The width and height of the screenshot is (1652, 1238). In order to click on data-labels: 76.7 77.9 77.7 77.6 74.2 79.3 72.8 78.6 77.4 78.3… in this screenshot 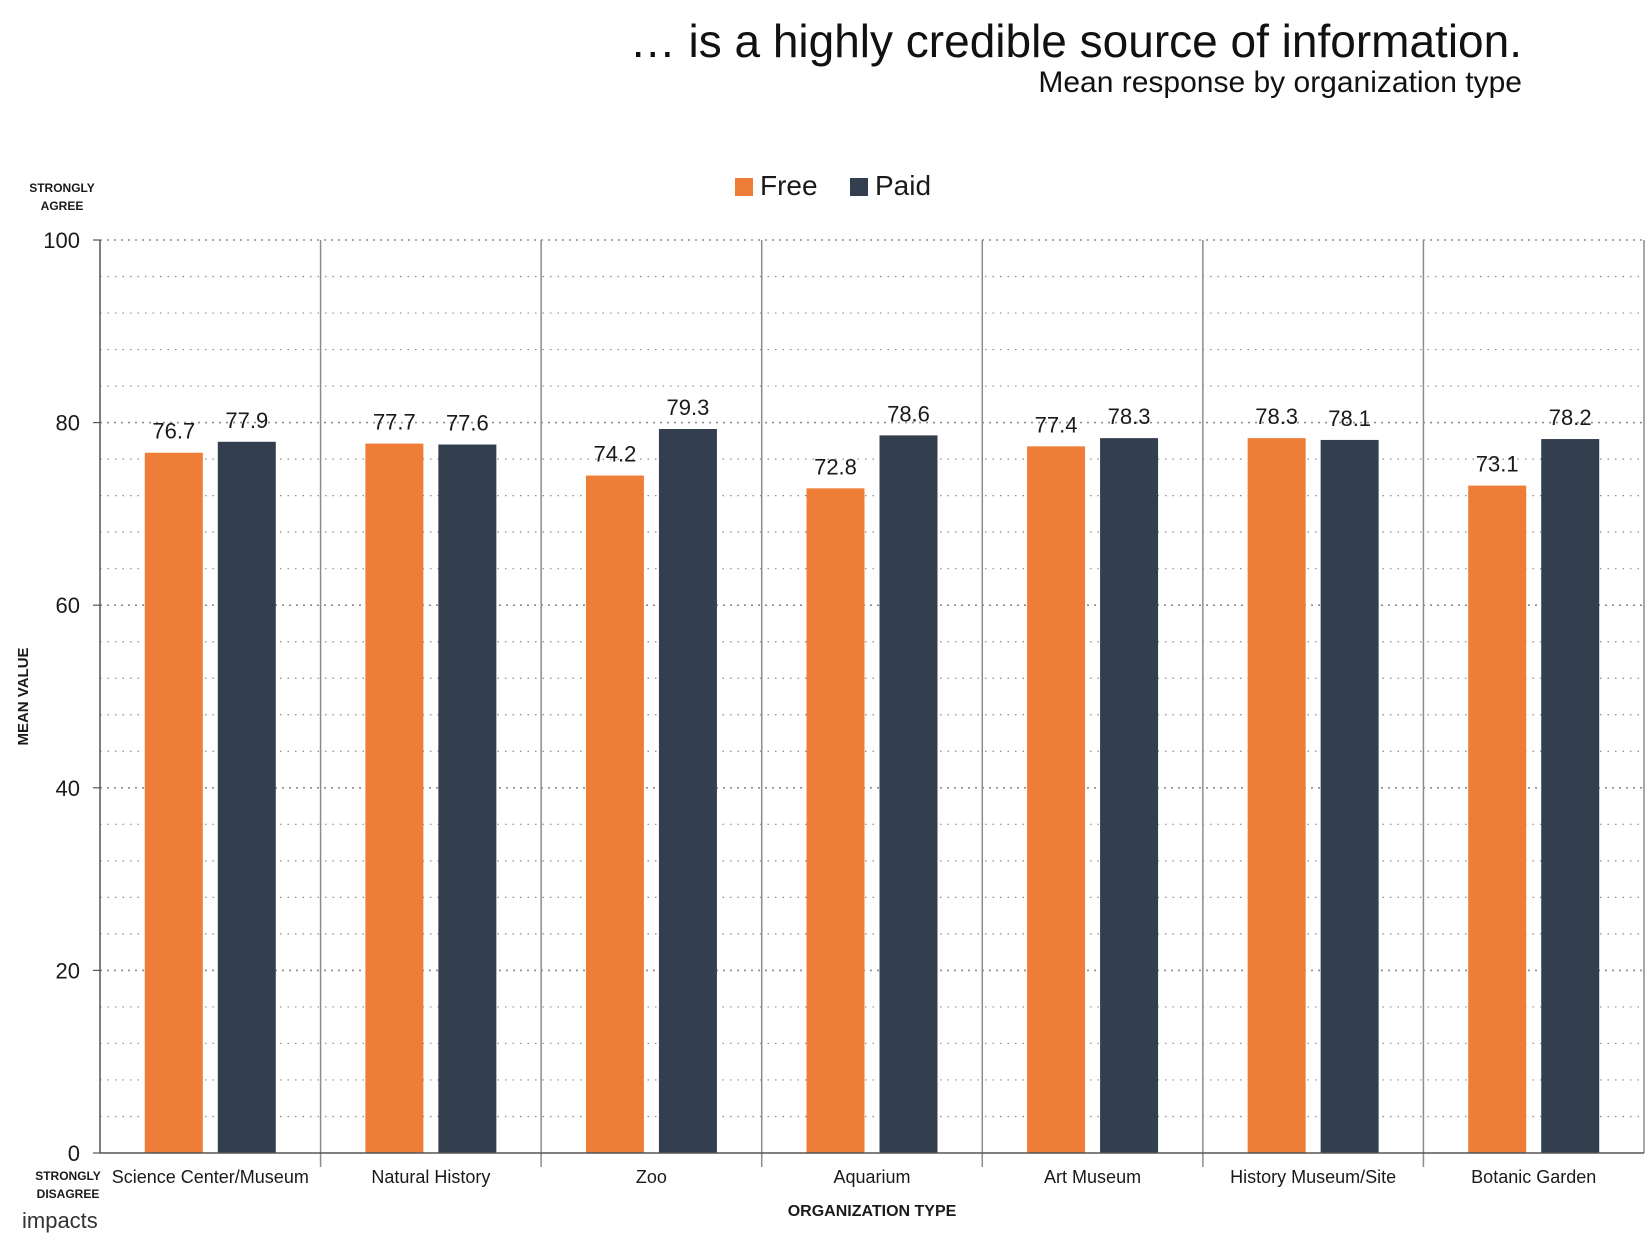, I will do `click(871, 437)`.